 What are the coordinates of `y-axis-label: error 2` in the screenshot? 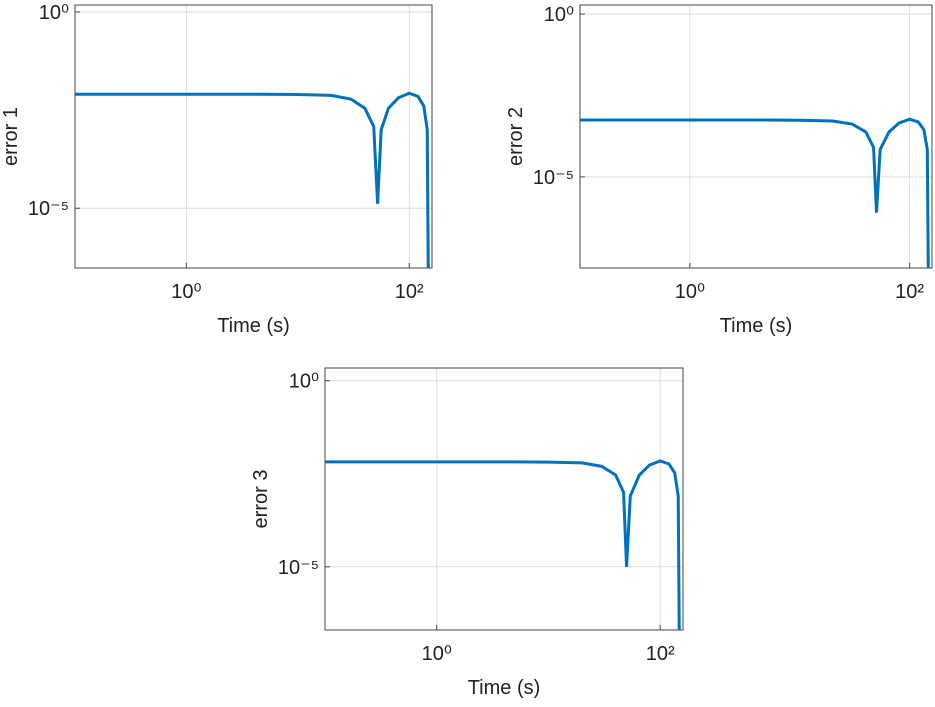 It's located at (516, 136).